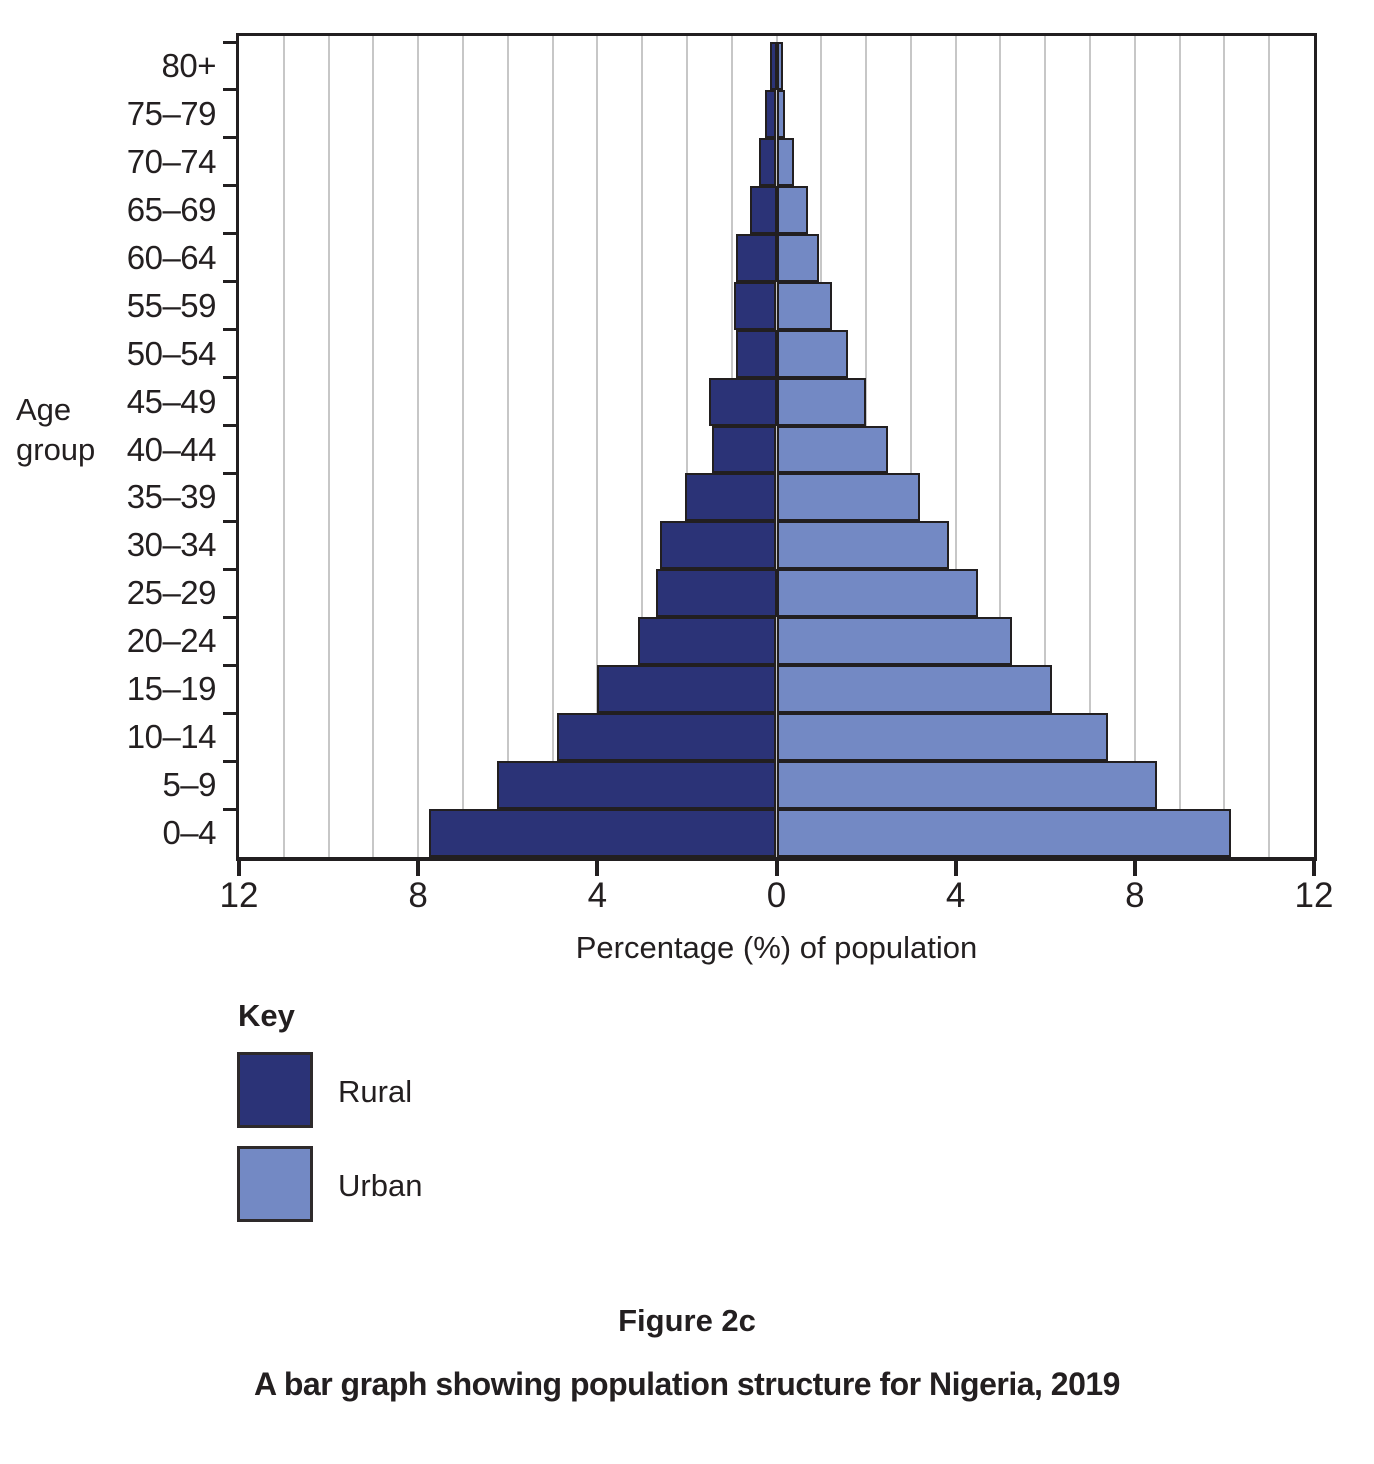 The height and width of the screenshot is (1464, 1374). What do you see at coordinates (380, 1185) in the screenshot?
I see `legend-label-urban: Urban` at bounding box center [380, 1185].